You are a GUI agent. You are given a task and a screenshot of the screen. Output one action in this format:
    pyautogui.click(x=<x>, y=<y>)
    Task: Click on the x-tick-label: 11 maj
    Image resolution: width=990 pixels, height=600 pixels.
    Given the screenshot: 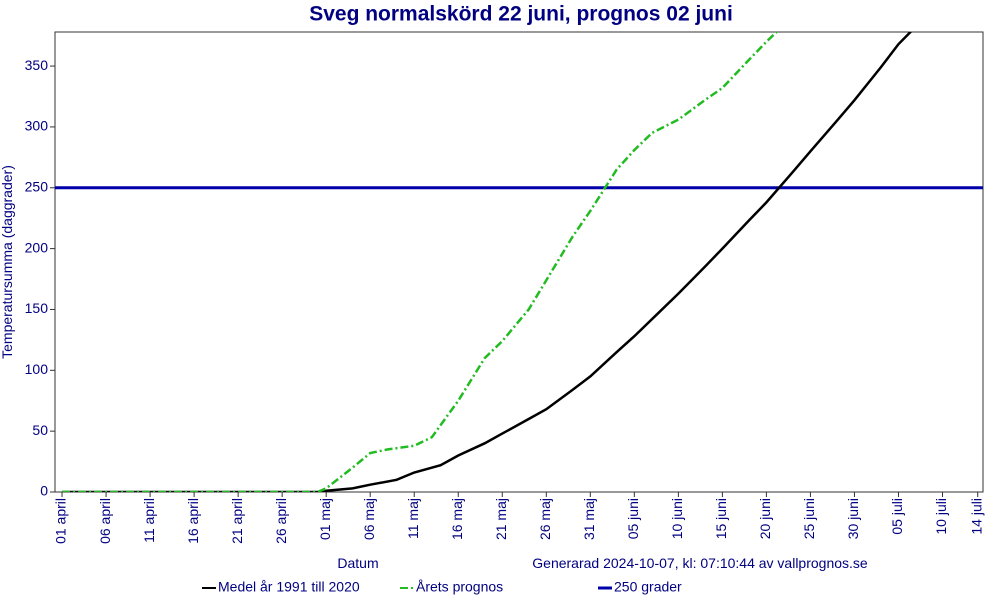 What is the action you would take?
    pyautogui.click(x=413, y=518)
    